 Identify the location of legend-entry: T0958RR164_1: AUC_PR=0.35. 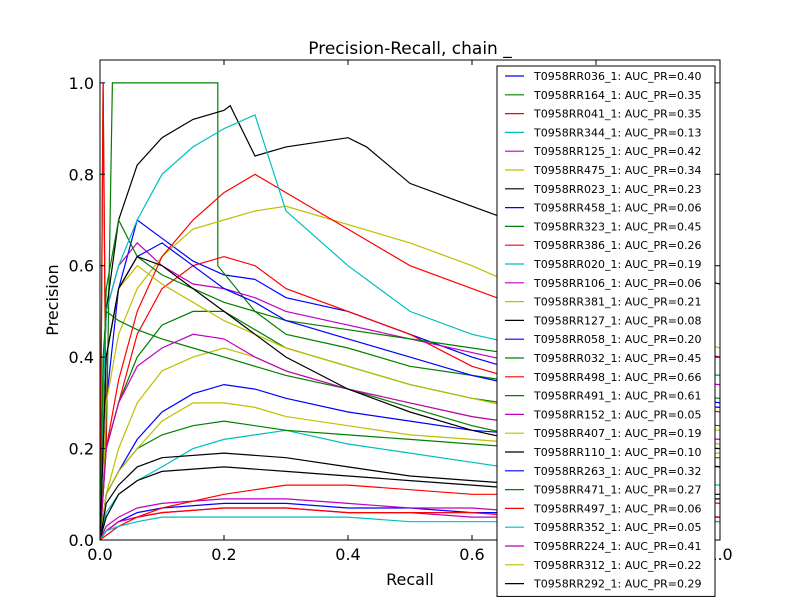
(617, 95).